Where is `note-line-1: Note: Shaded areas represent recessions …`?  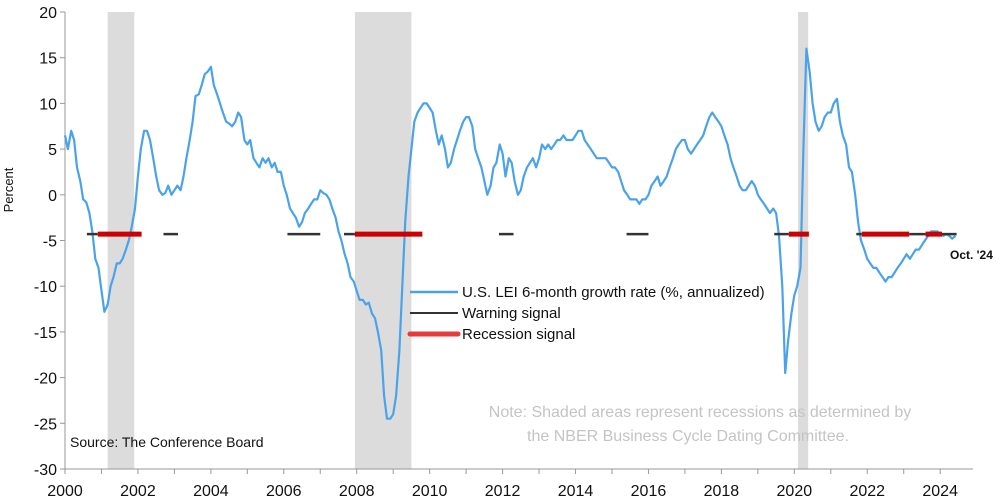
note-line-1: Note: Shaded areas represent recessions … is located at coordinates (700, 412).